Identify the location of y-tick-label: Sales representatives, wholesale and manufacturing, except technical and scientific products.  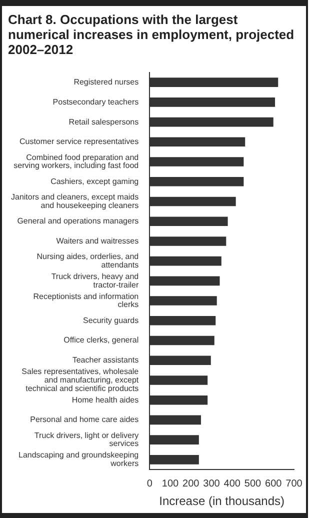
(81, 380).